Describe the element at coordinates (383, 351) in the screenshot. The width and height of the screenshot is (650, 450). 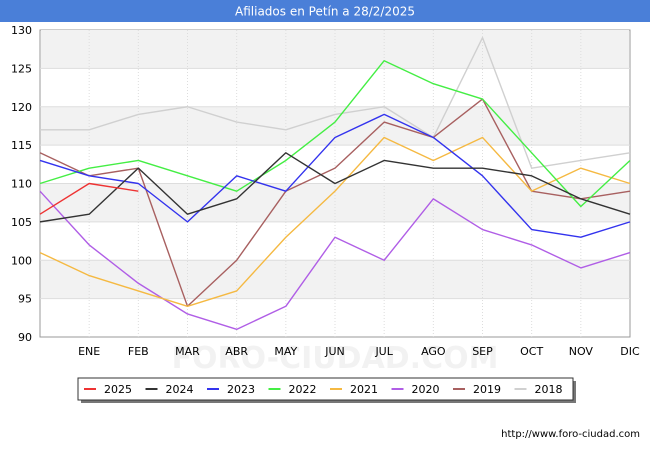
I see `x-tick-label: JUL` at that location.